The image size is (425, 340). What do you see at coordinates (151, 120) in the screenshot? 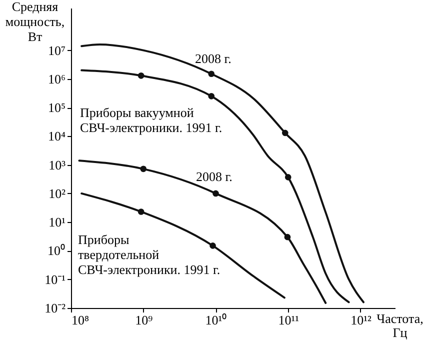
I see `annotation: Приборы вакуумной СВЧ-электроники. 1991 г.` at bounding box center [151, 120].